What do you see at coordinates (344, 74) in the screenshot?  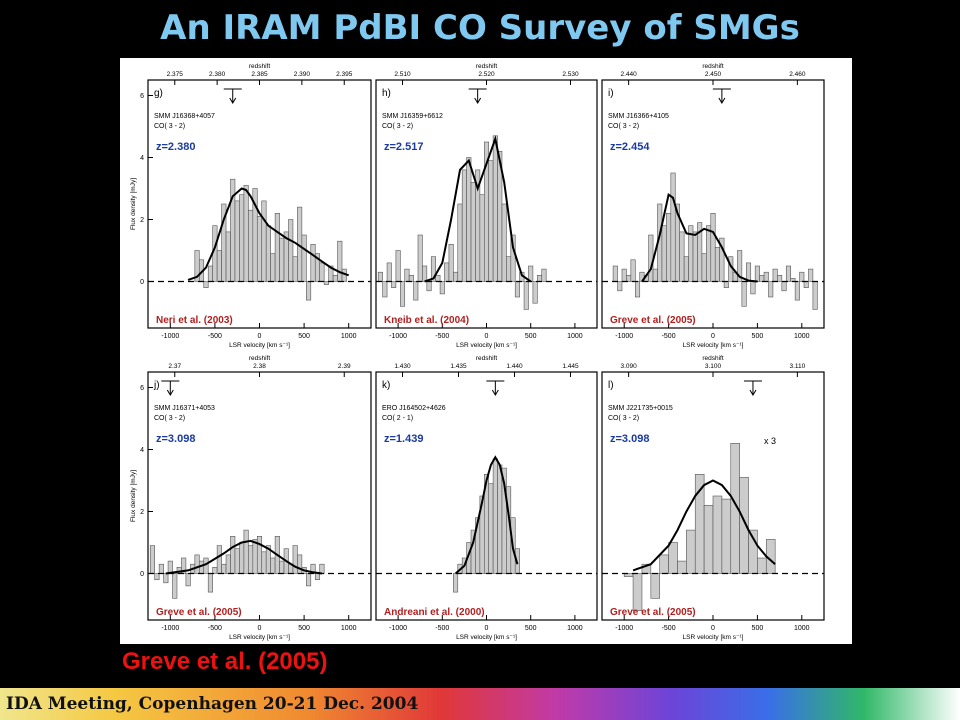 I see `top-tick-label: 2.395` at bounding box center [344, 74].